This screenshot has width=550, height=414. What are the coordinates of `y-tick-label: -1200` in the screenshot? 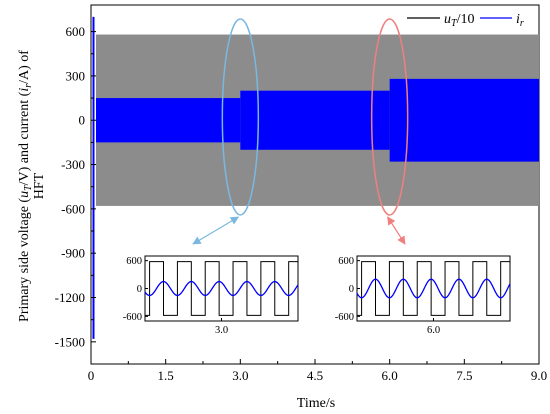 It's located at (70, 297).